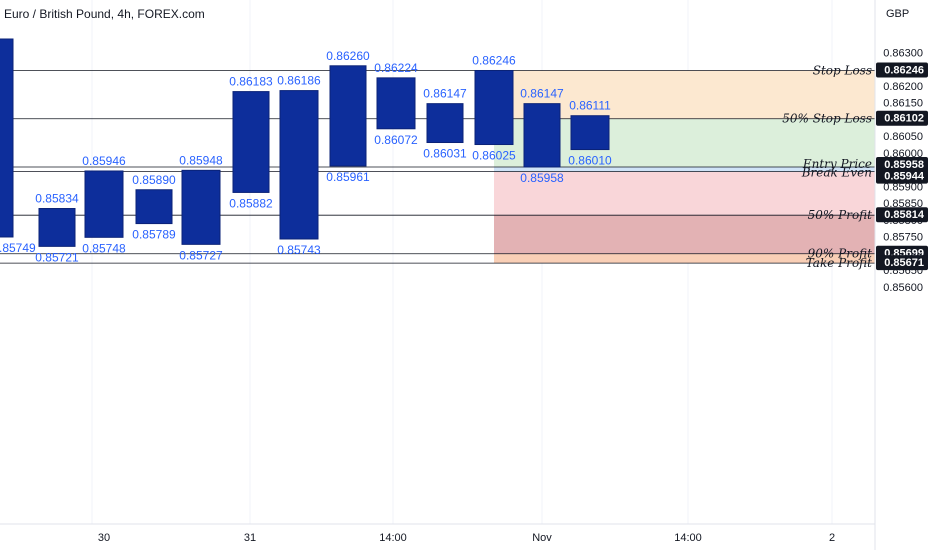  I want to click on level-name-label: Stop Loss, so click(842, 70).